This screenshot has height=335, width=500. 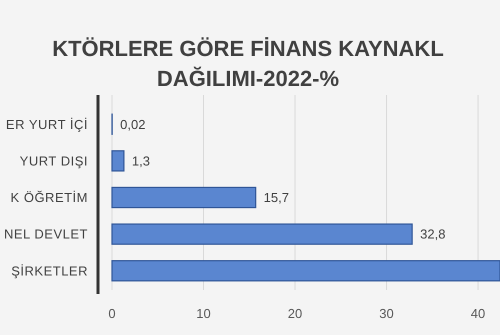 I want to click on y-tick-label: ŞİRKETLER, so click(x=49, y=270).